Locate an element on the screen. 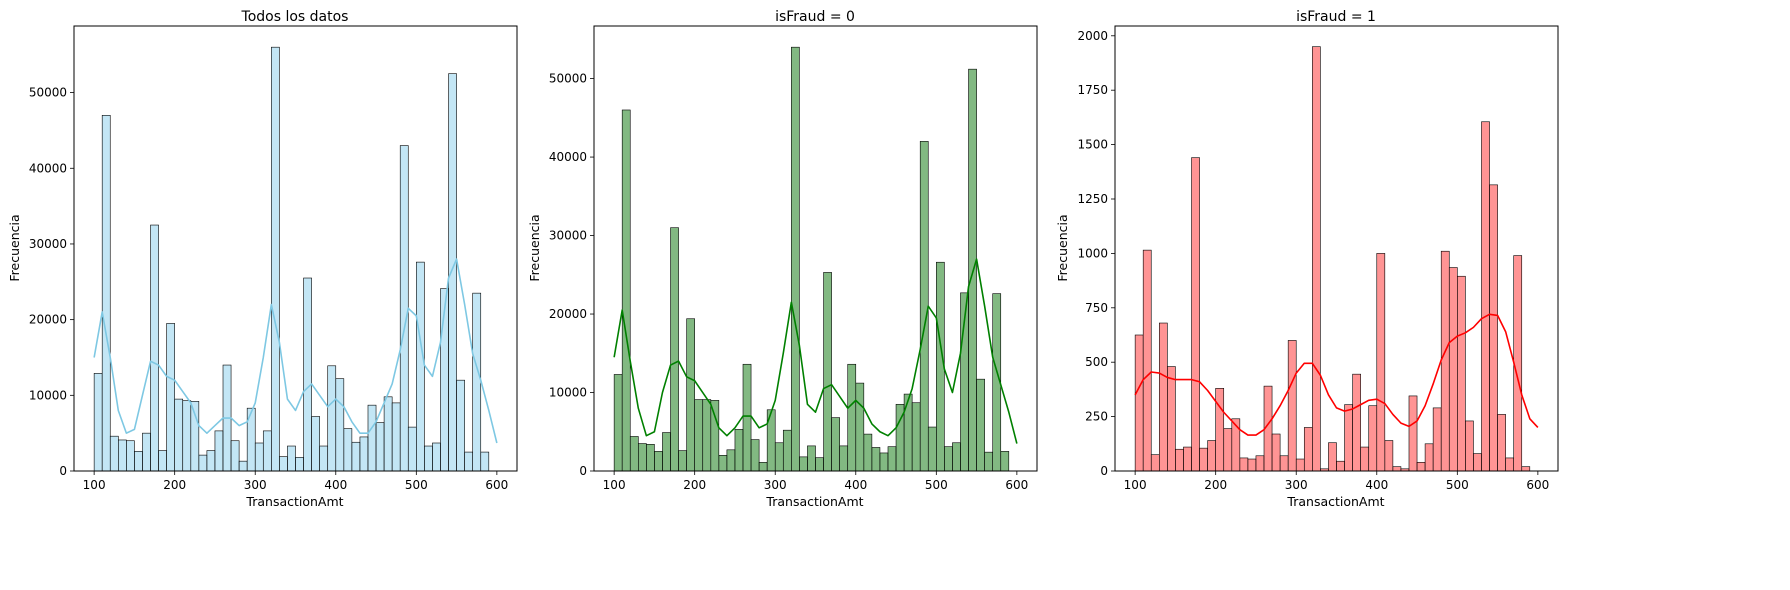 The image size is (1790, 590). y-tick-label: 2000 is located at coordinates (1092, 36).